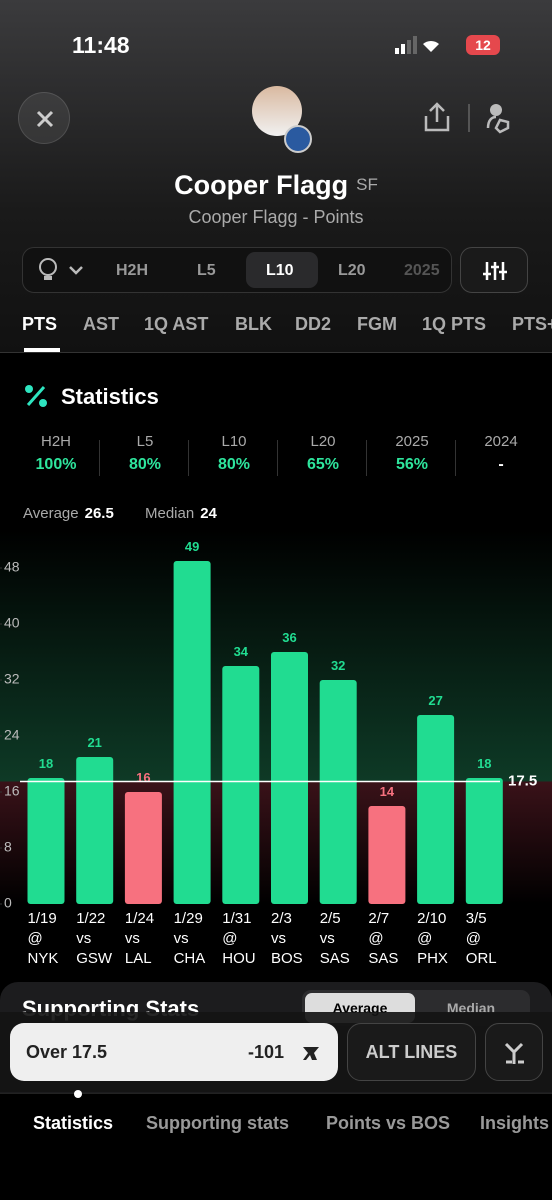  What do you see at coordinates (435, 700) in the screenshot?
I see `value-label: 27` at bounding box center [435, 700].